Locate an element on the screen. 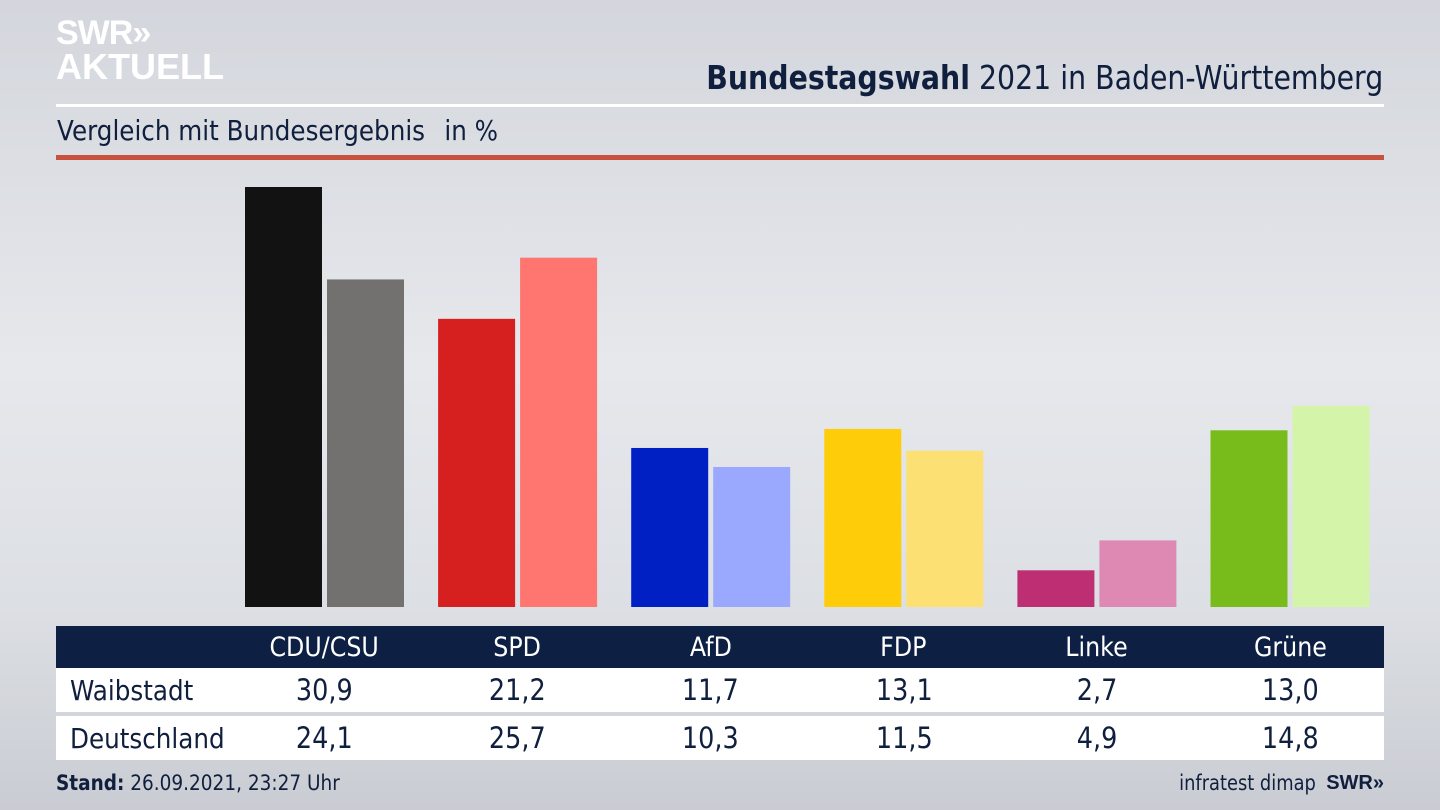  value-label: 2,7 is located at coordinates (1097, 690).